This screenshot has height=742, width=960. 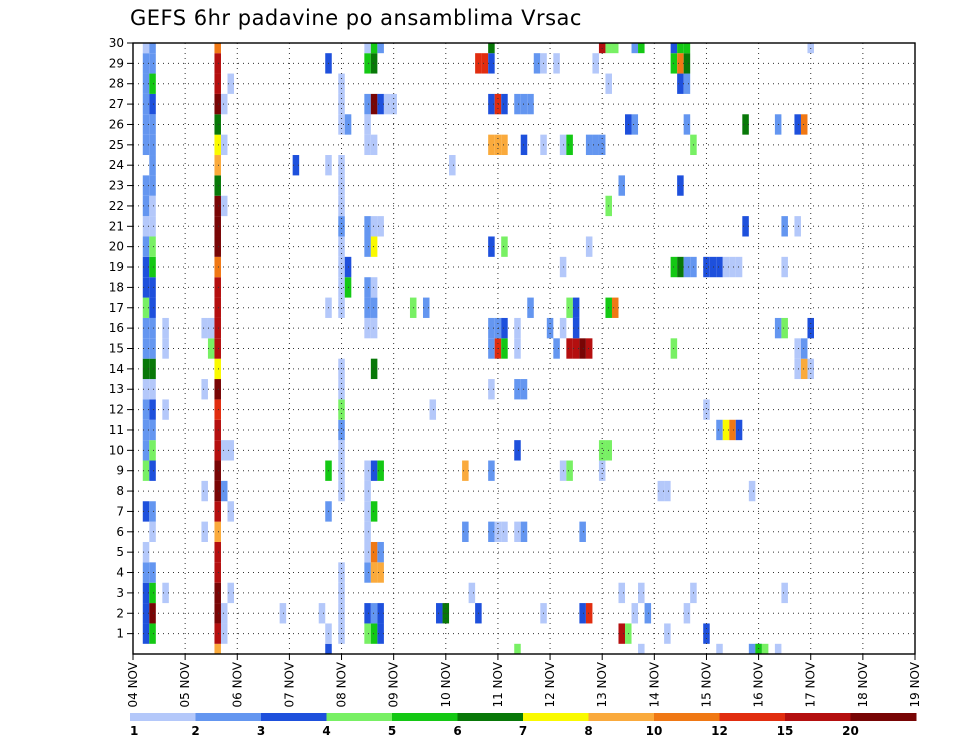 What do you see at coordinates (116, 328) in the screenshot?
I see `y-tick-label: 16` at bounding box center [116, 328].